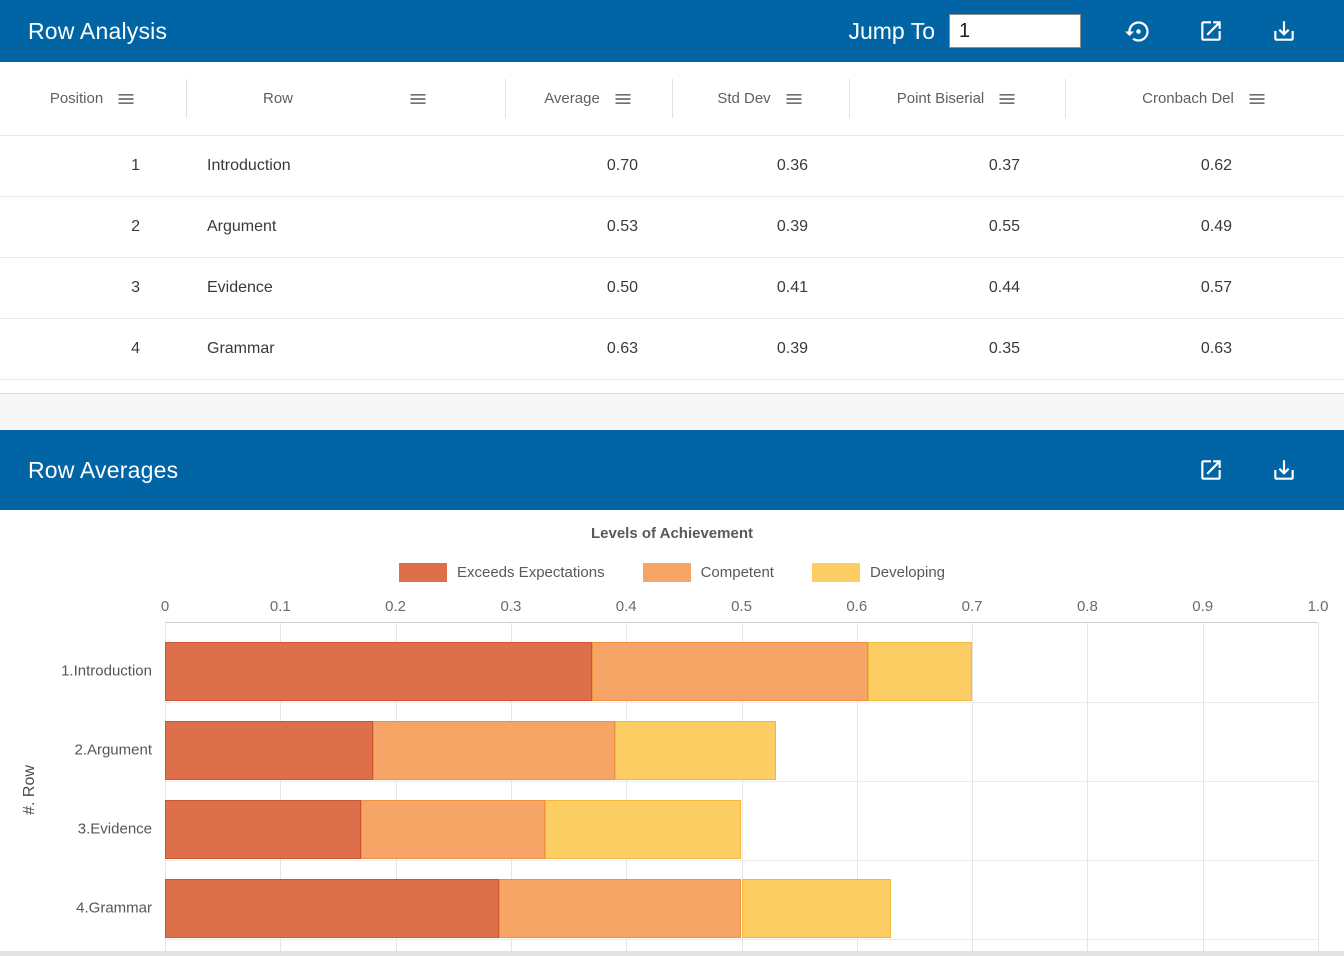 Image resolution: width=1344 pixels, height=956 pixels. I want to click on x-tick-label: 0.8, so click(1087, 606).